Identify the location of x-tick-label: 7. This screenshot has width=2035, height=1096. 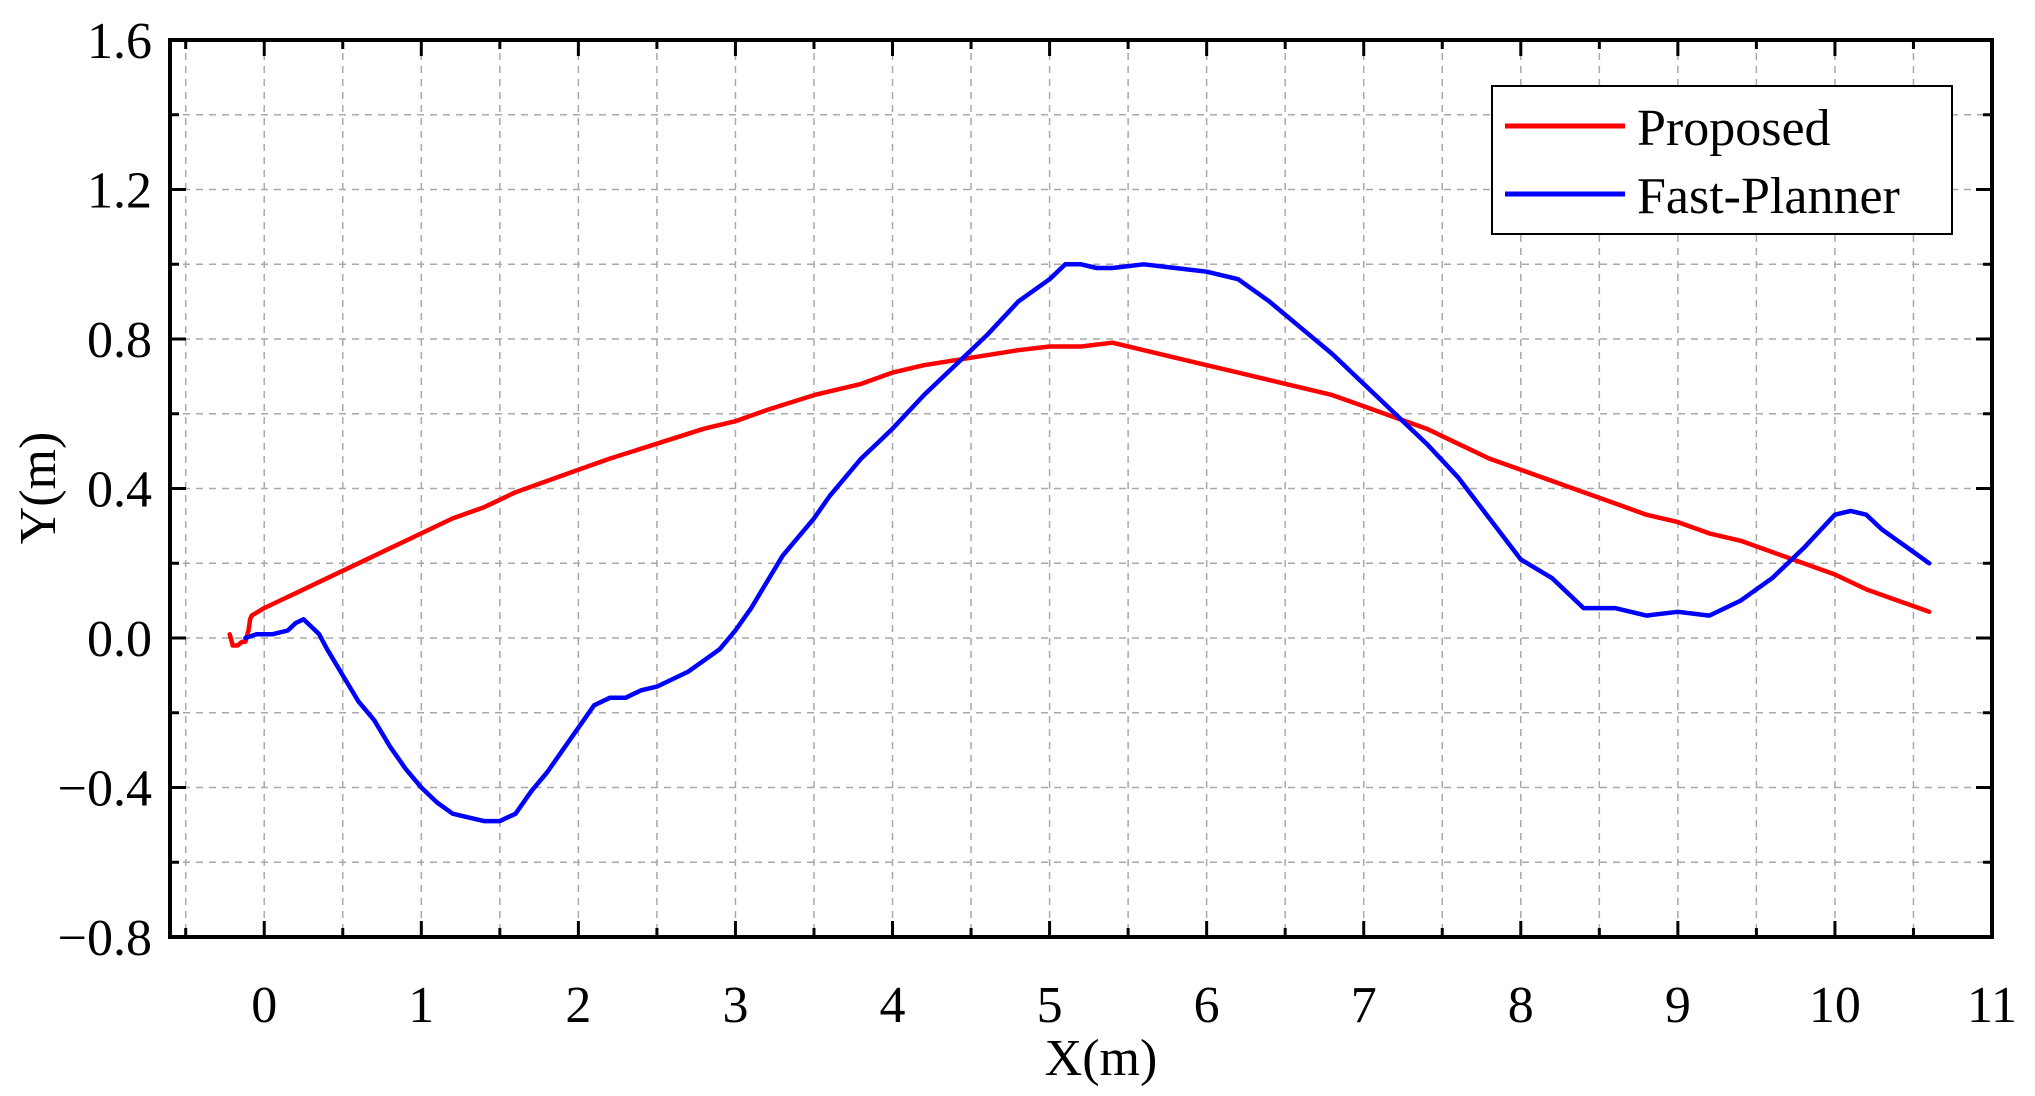
(1364, 1005).